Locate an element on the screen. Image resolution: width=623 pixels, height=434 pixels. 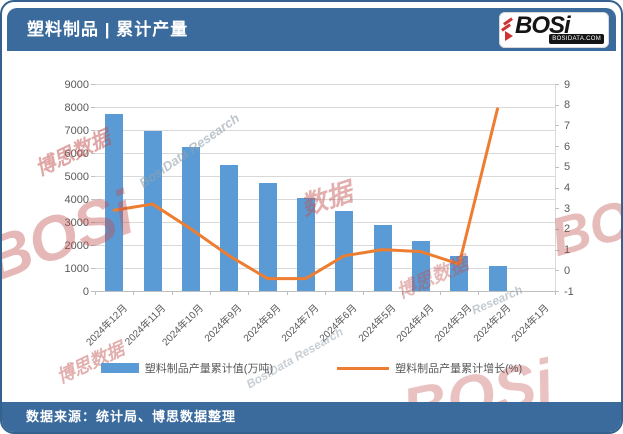
bar-series-label: 塑料制品产量累计值(万吨) is located at coordinates (209, 369).